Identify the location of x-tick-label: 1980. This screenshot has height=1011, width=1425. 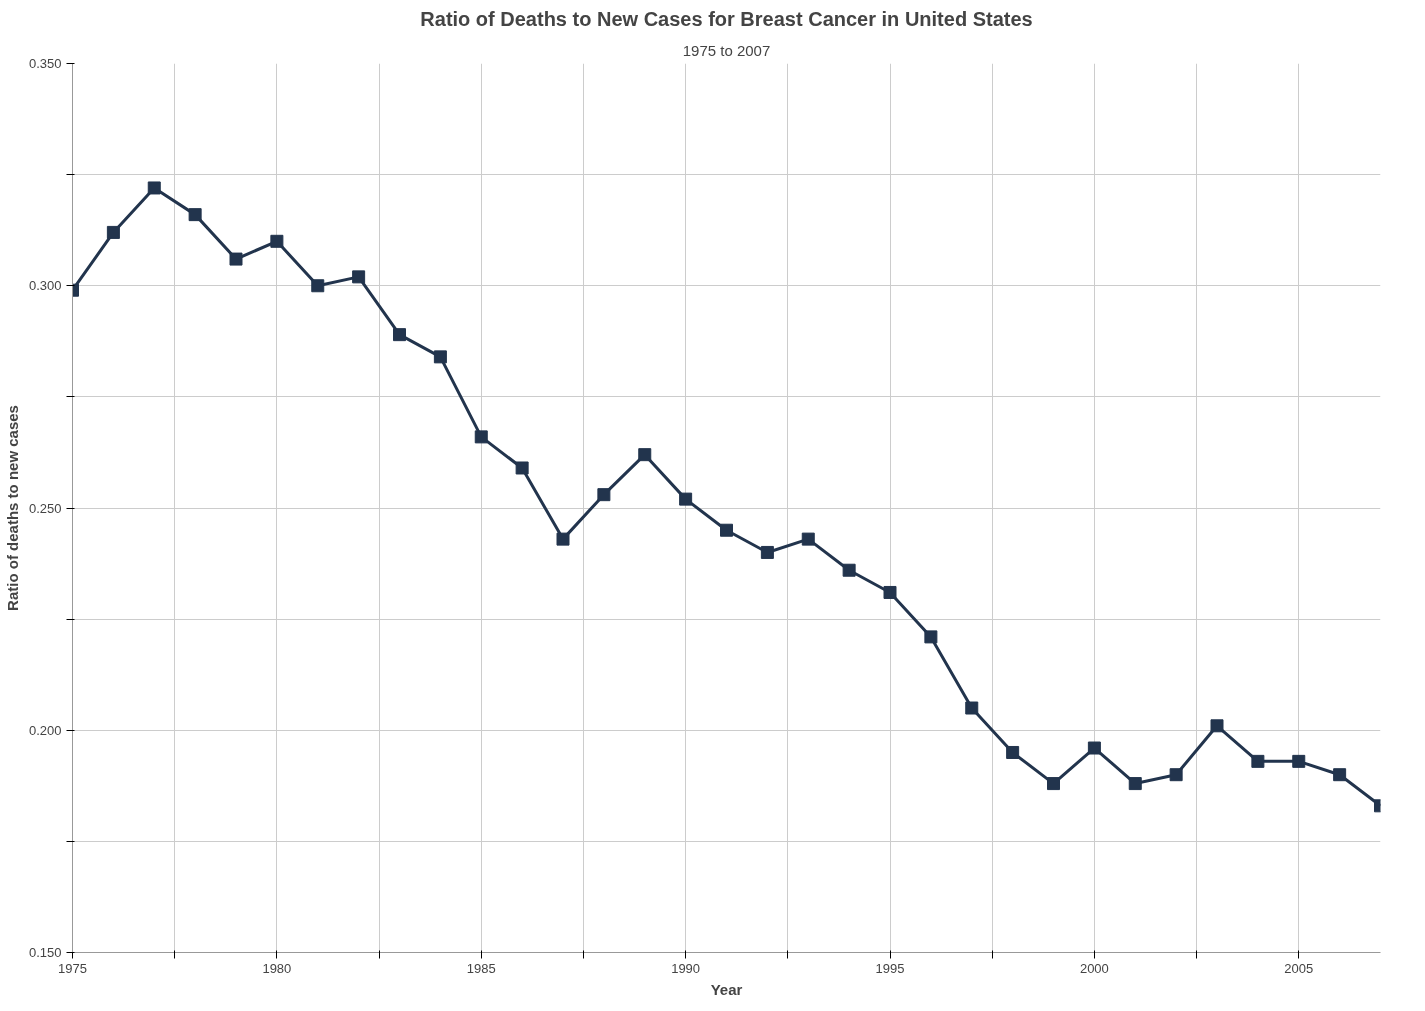
(277, 968).